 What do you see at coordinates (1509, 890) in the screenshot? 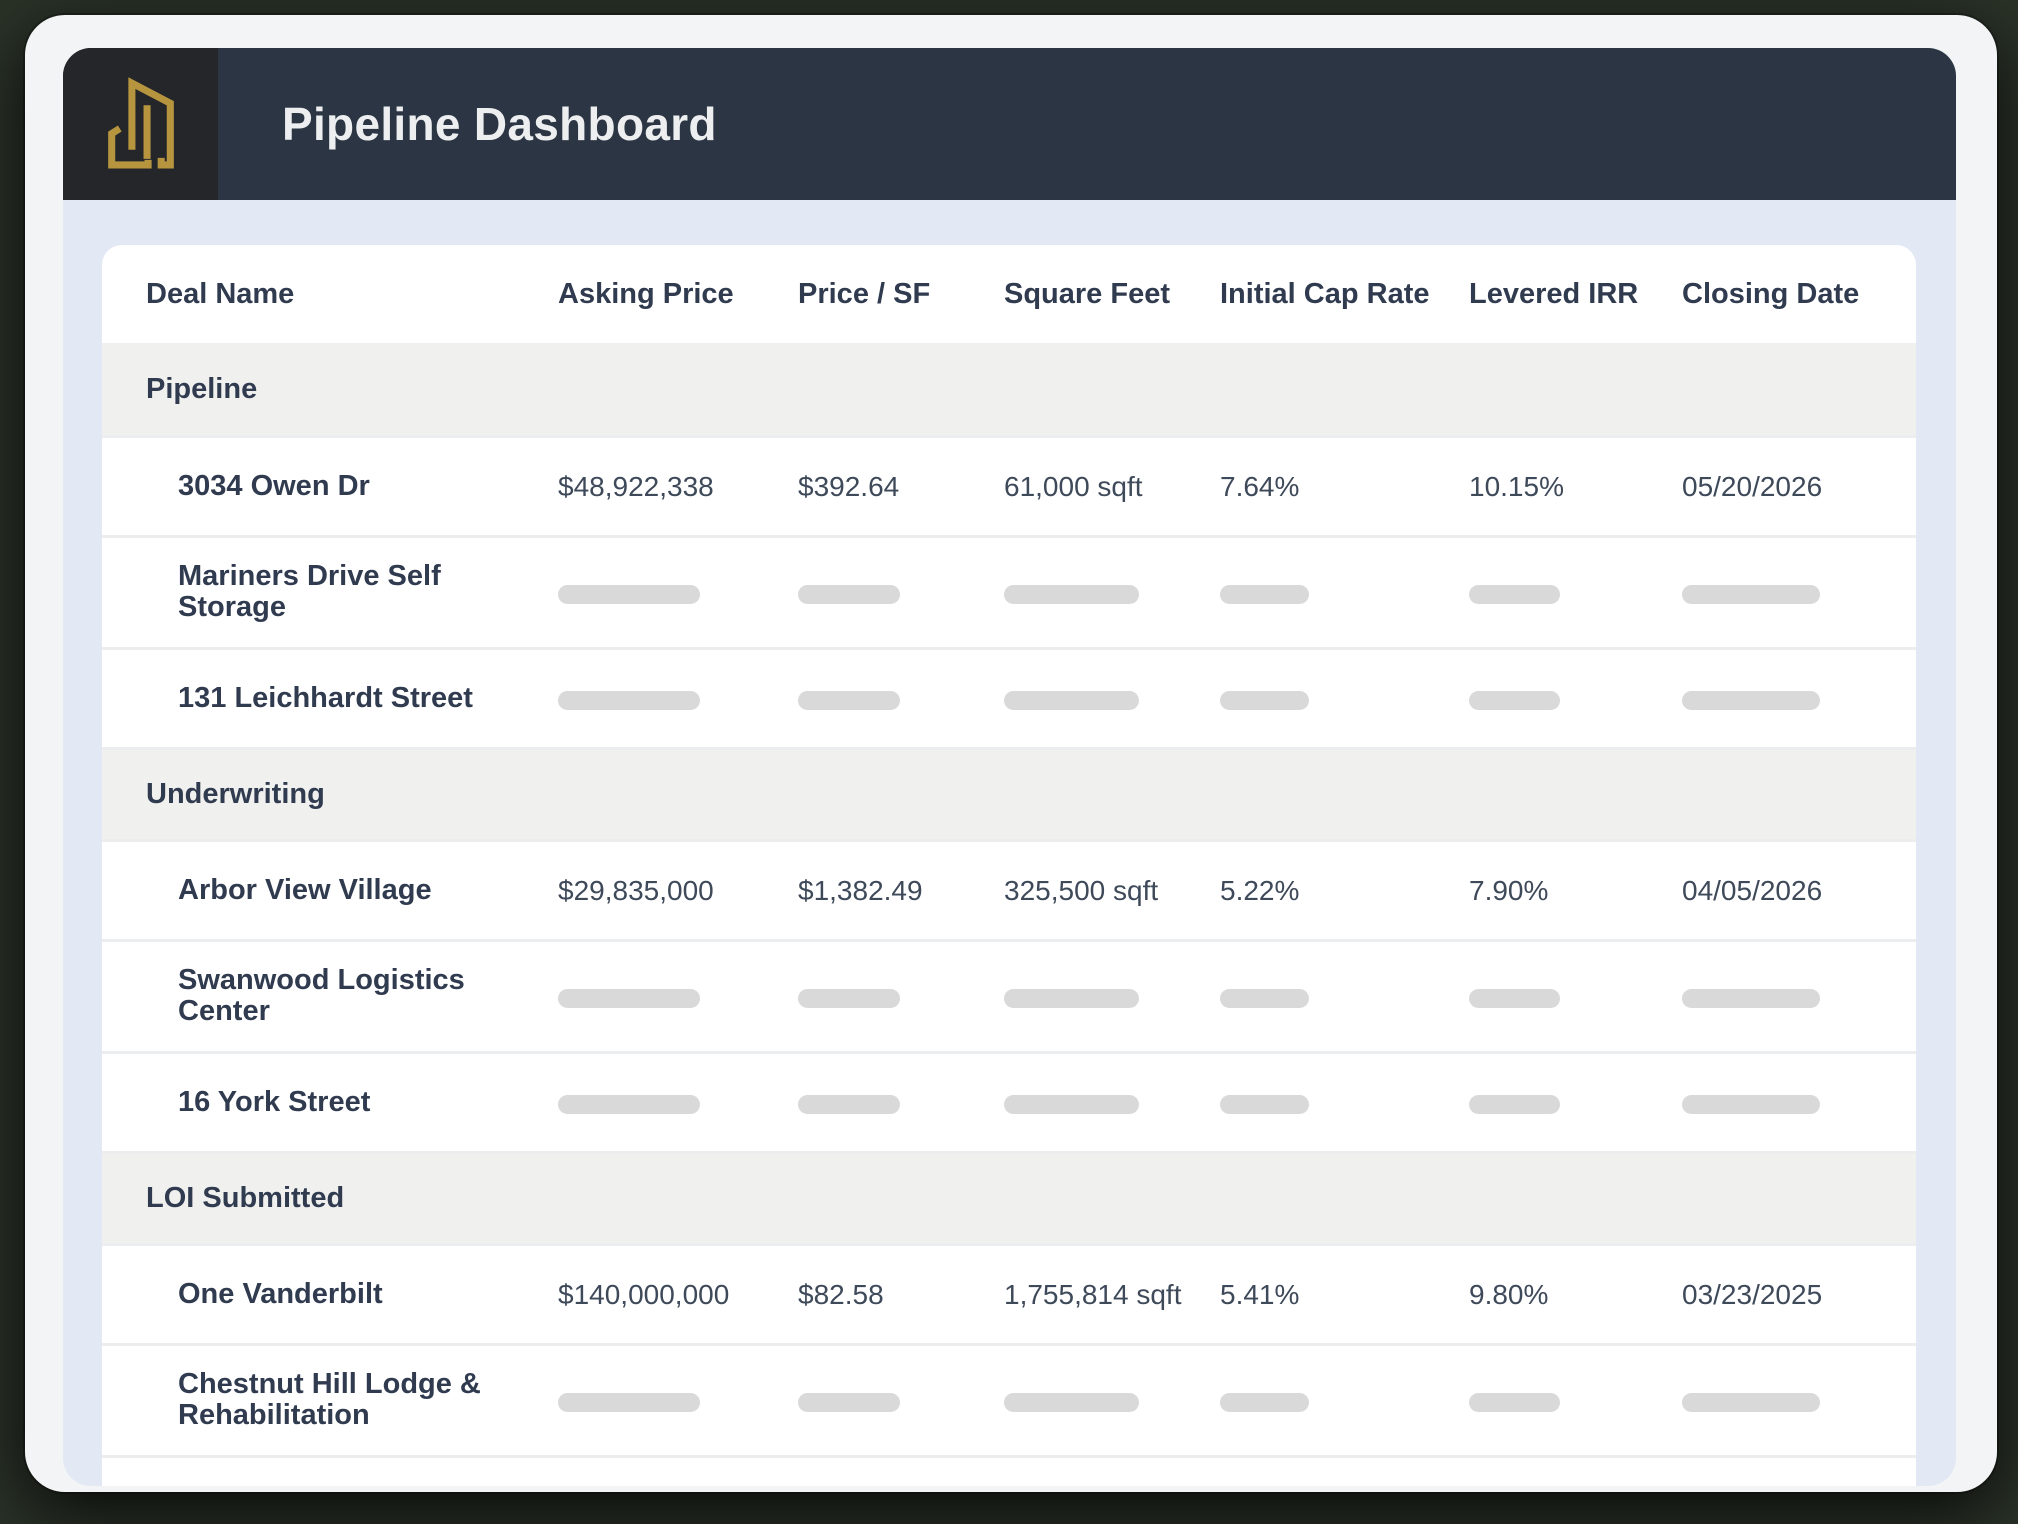
I see `cell-levered-irr: 7.90%` at bounding box center [1509, 890].